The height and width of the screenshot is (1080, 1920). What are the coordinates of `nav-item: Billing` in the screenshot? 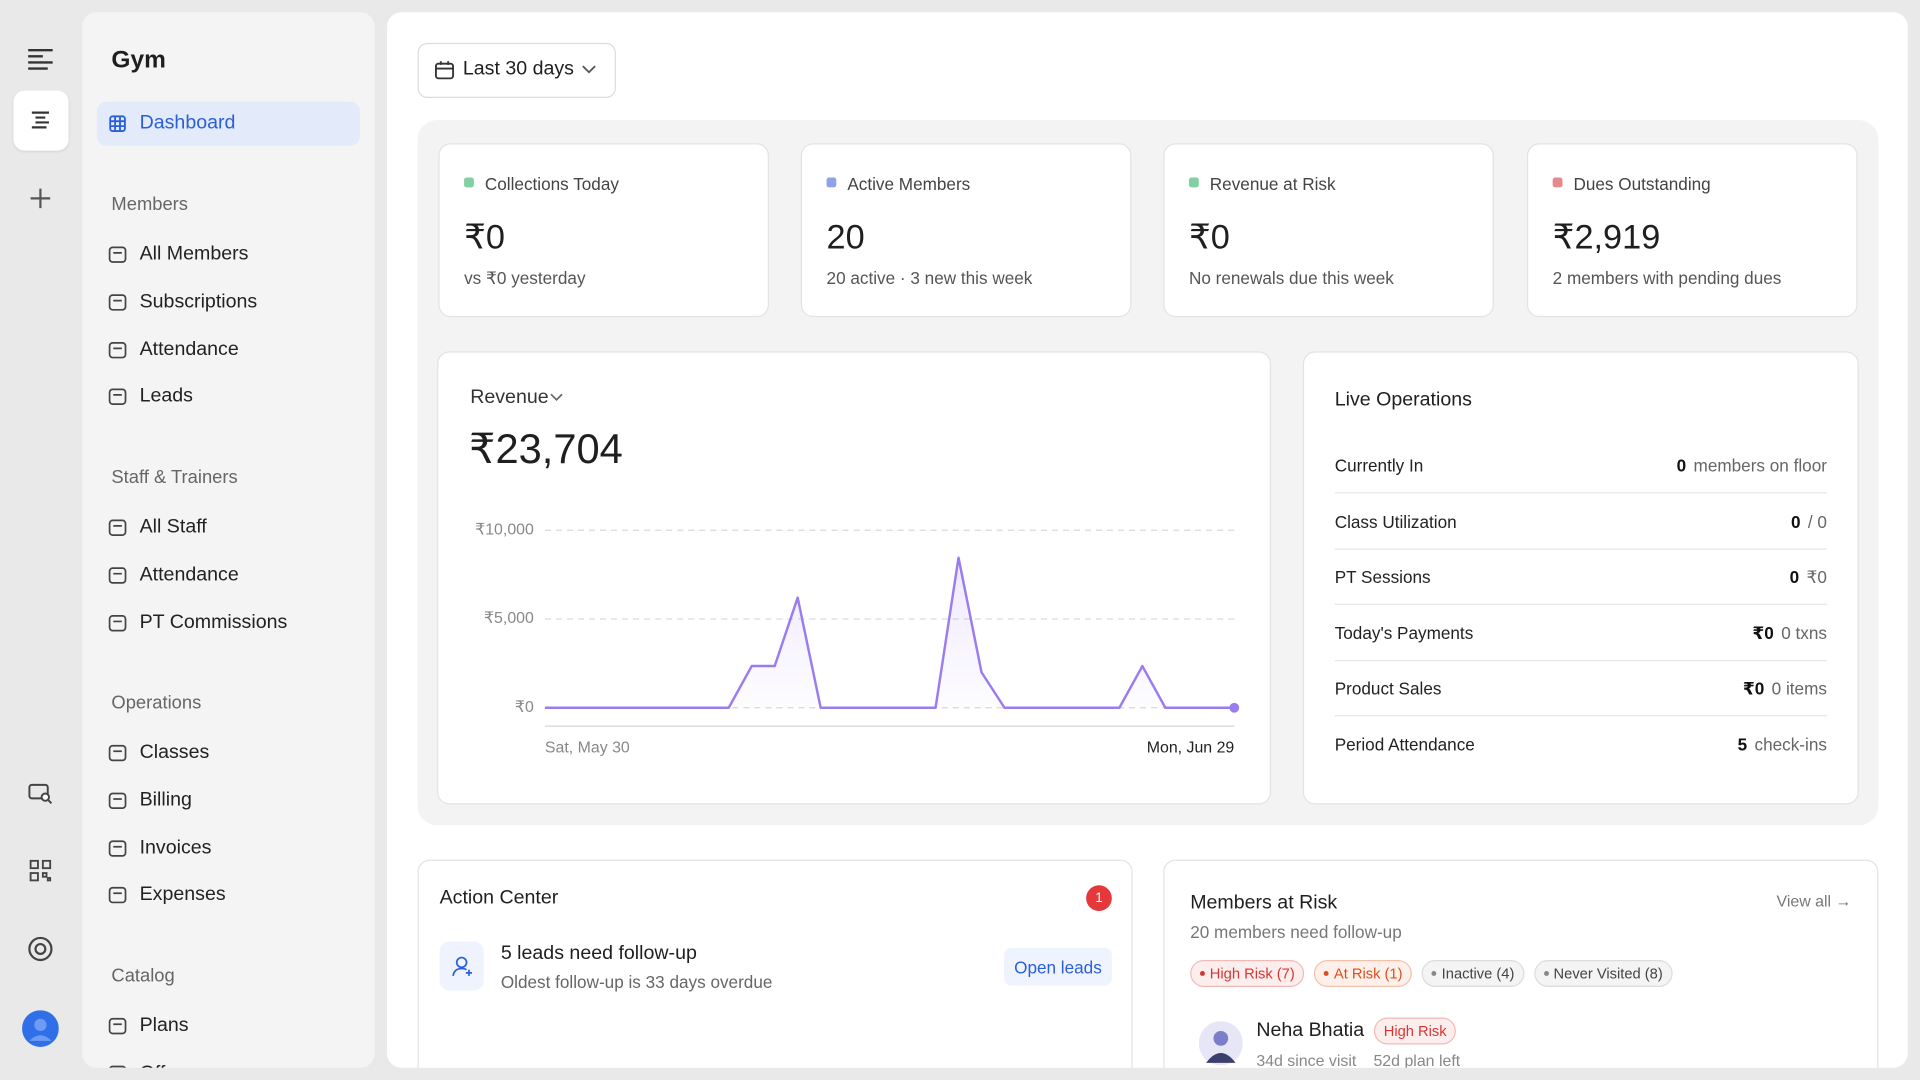 It's located at (165, 800).